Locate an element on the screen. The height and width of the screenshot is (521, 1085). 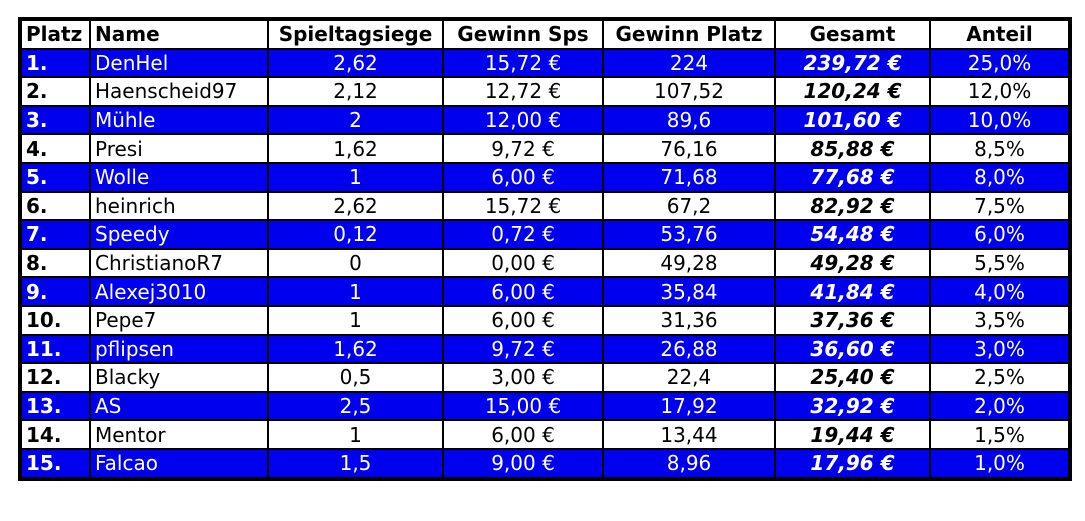
table-cell: 13,44 is located at coordinates (689, 434).